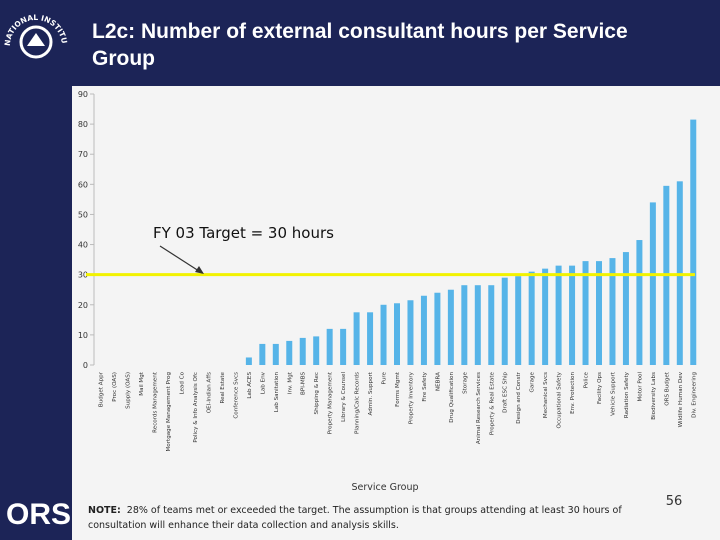 The width and height of the screenshot is (720, 540). Describe the element at coordinates (83, 335) in the screenshot. I see `y-tick-label: 10` at that location.